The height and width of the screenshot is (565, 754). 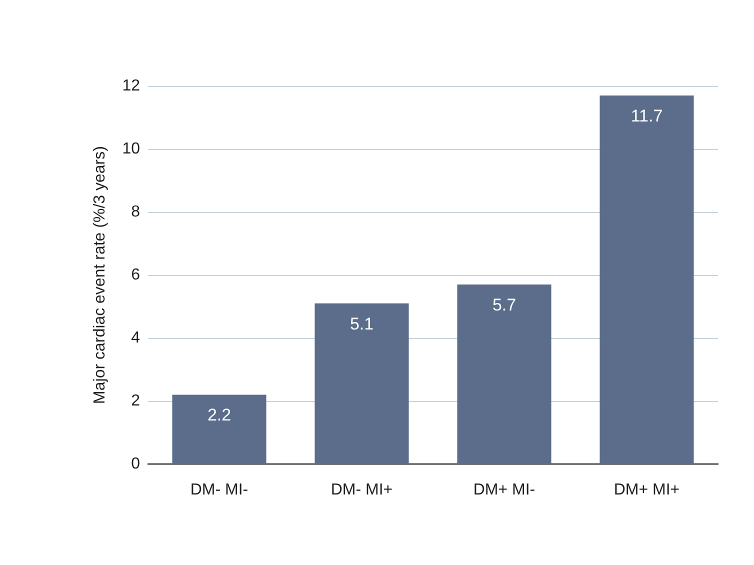 What do you see at coordinates (135, 401) in the screenshot?
I see `y-tick-label: 2` at bounding box center [135, 401].